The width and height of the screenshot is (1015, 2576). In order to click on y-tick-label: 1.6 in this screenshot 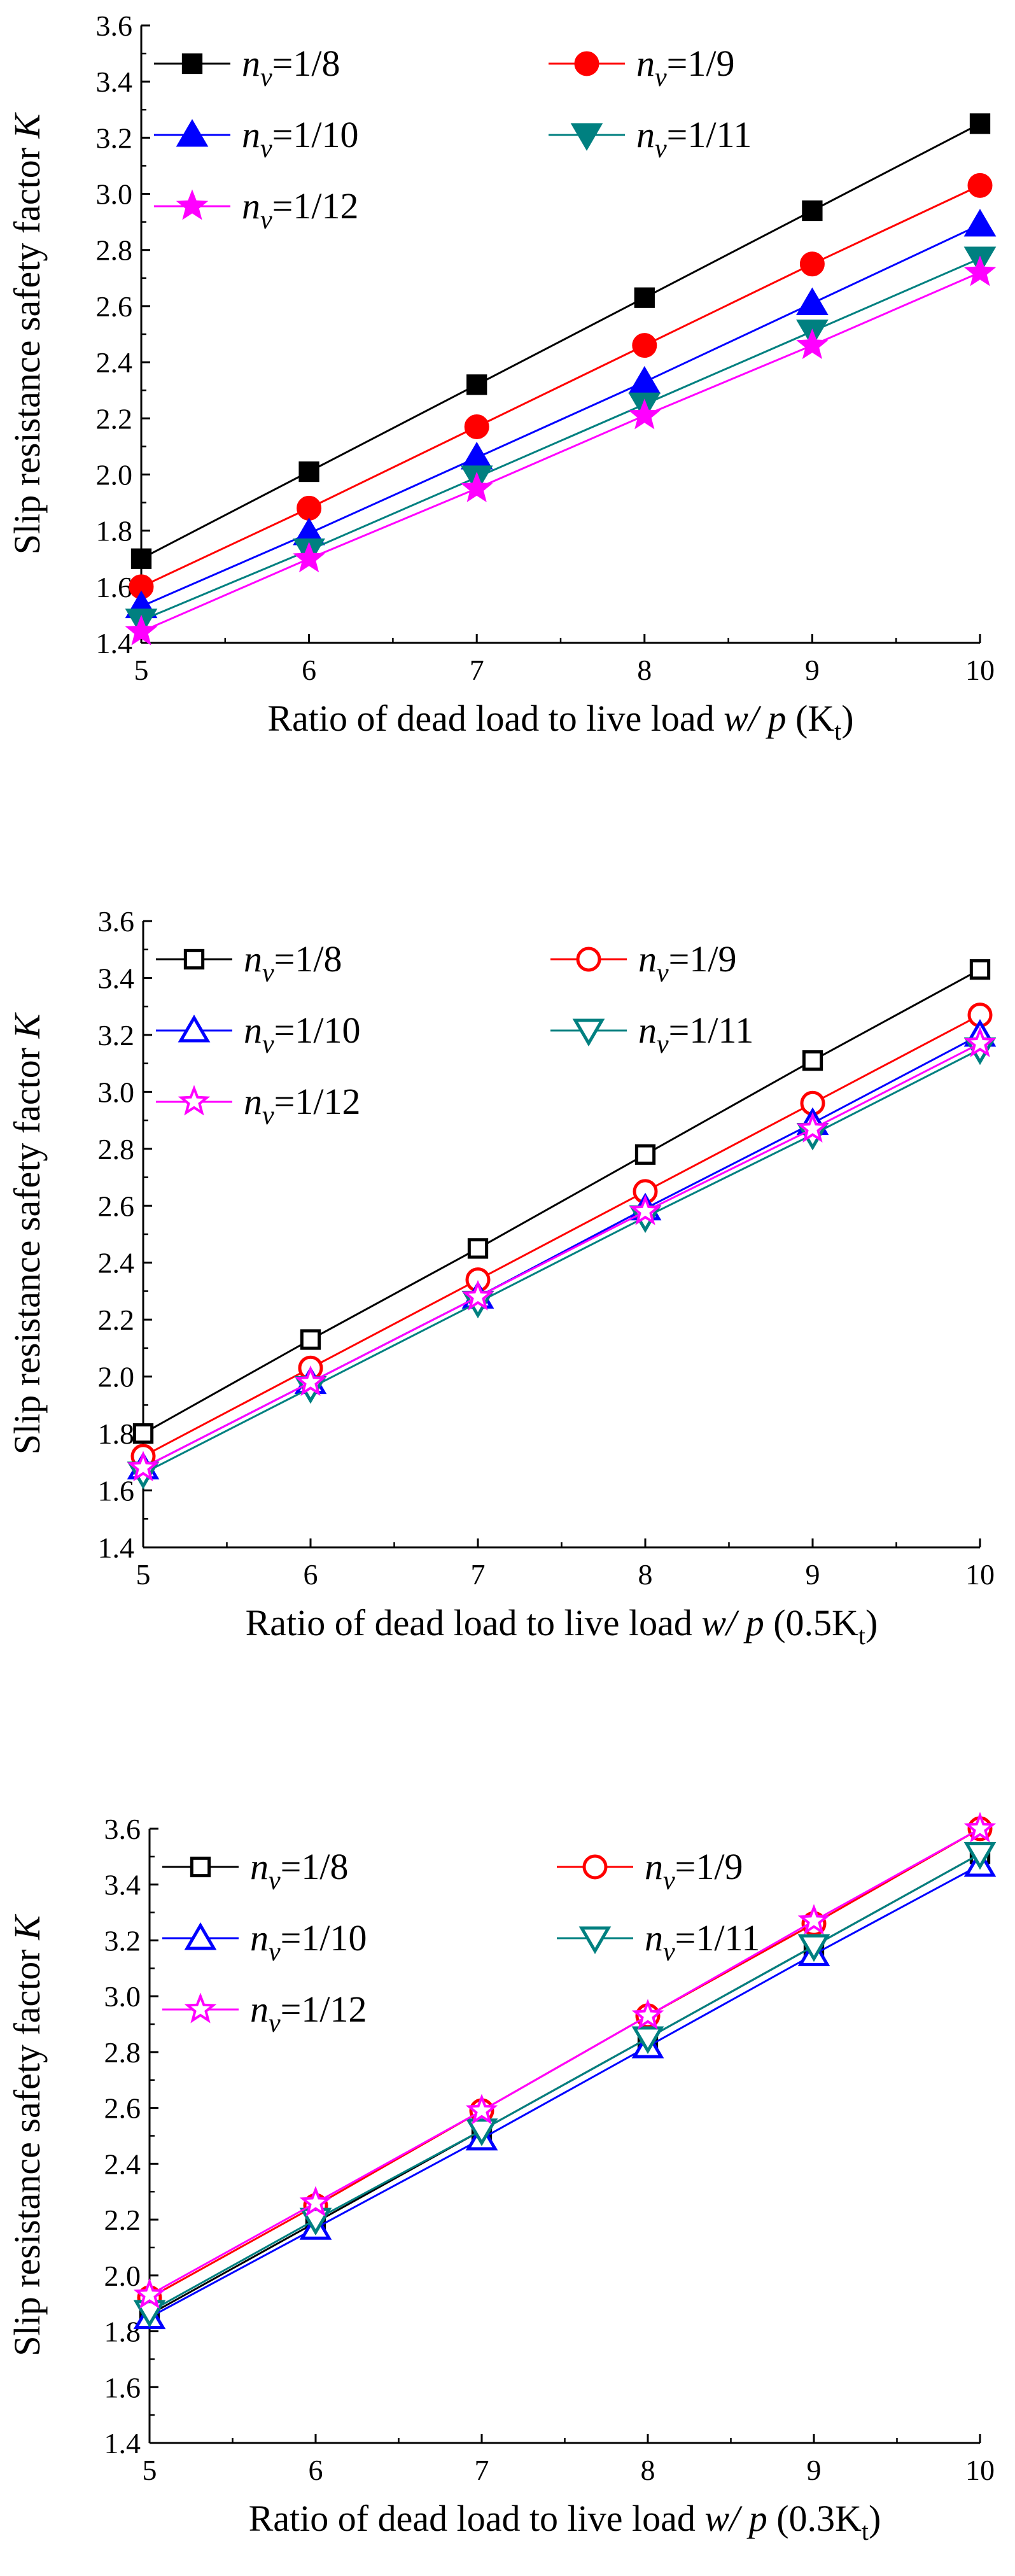, I will do `click(116, 1491)`.